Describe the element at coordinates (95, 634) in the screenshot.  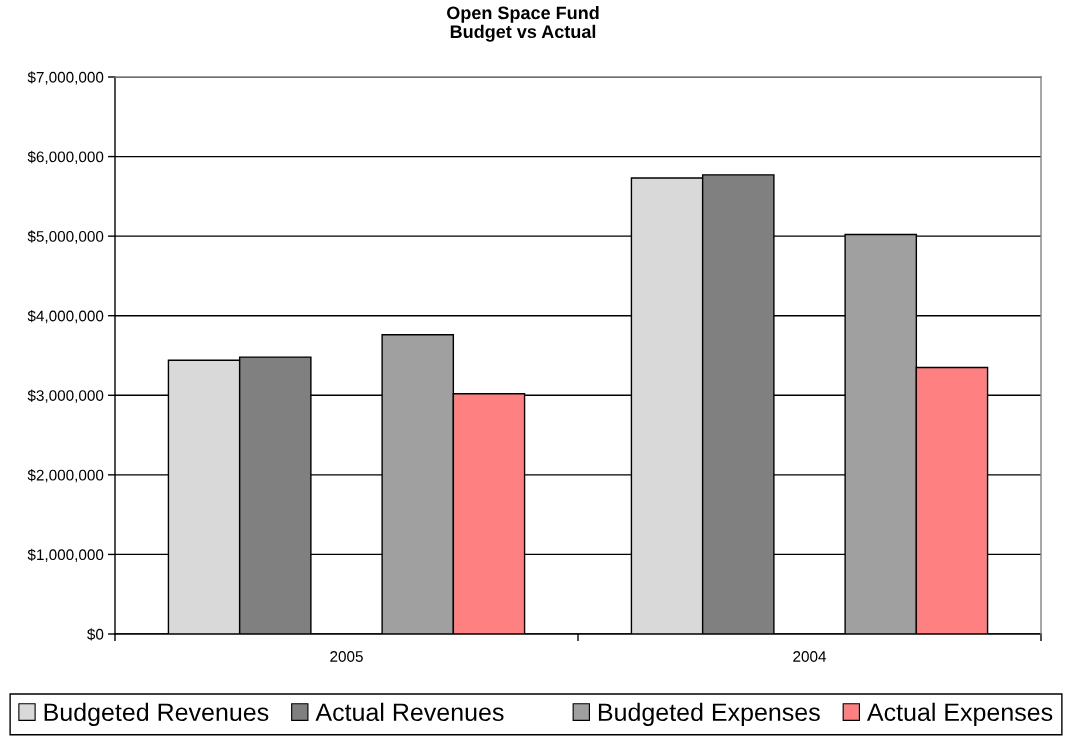
I see `y-tick-label: $0` at that location.